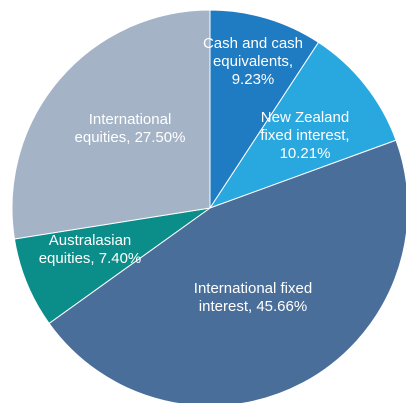 The height and width of the screenshot is (403, 406). I want to click on slice-label-line: International, so click(130, 119).